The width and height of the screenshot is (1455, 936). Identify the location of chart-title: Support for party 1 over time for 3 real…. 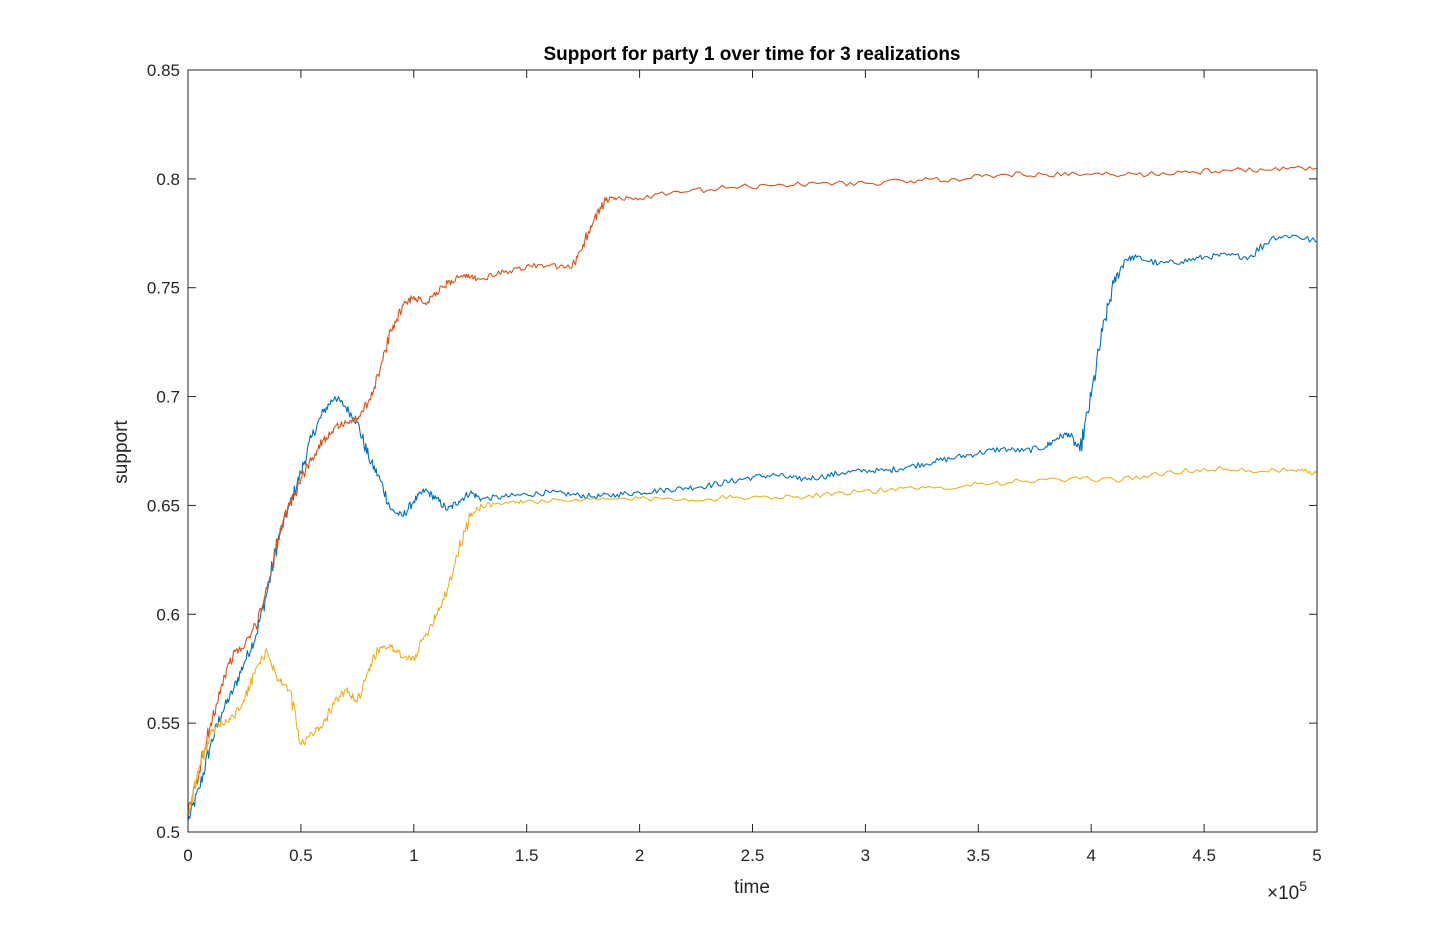
(751, 54).